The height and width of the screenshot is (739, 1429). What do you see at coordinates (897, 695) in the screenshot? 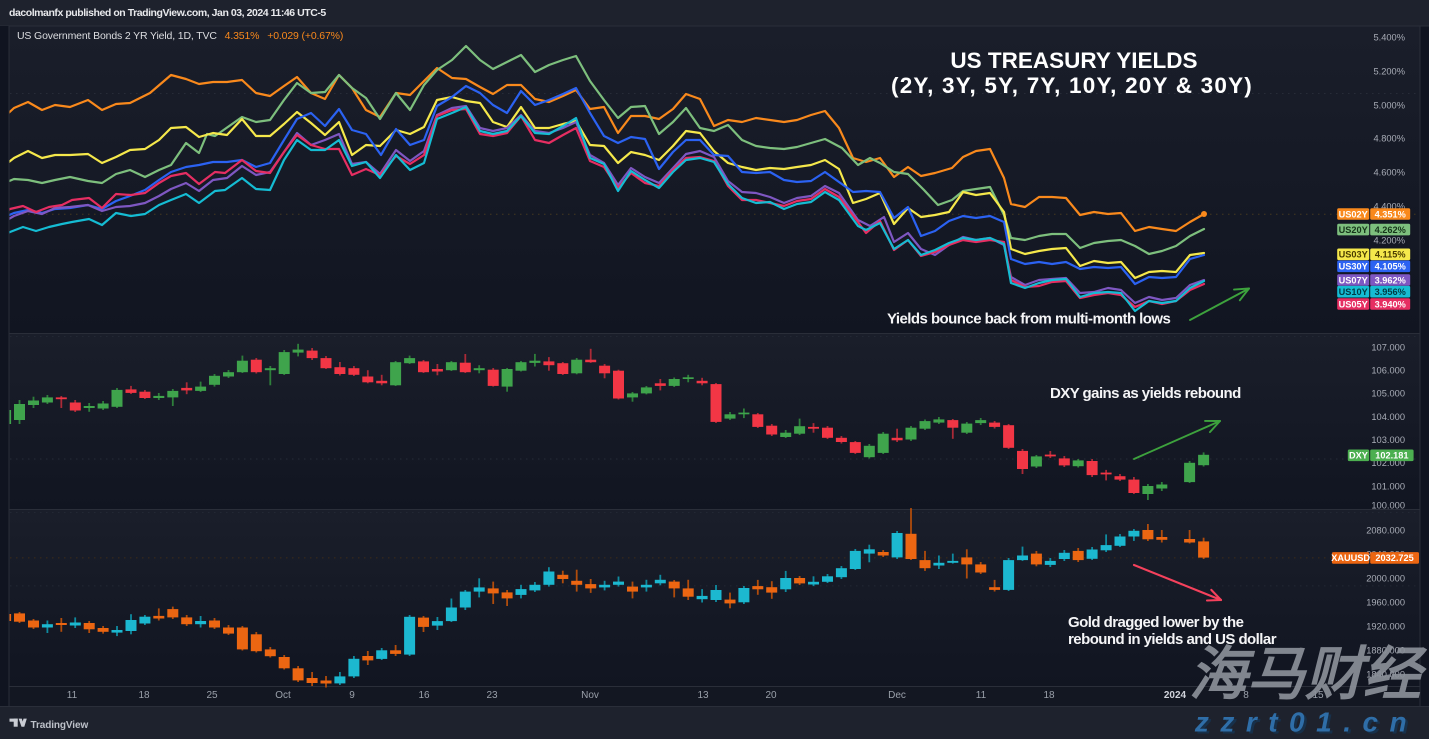
I see `svg-text: Dec` at bounding box center [897, 695].